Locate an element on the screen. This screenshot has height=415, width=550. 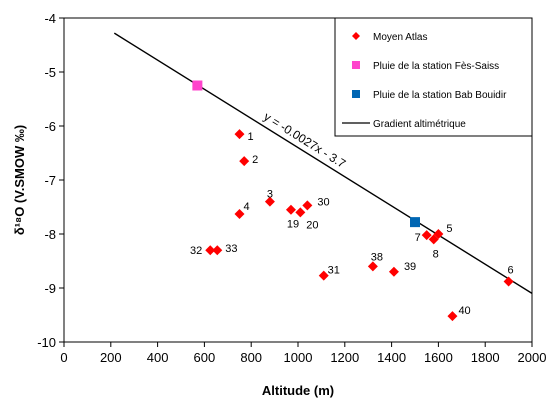
legend-box is located at coordinates (433, 77).